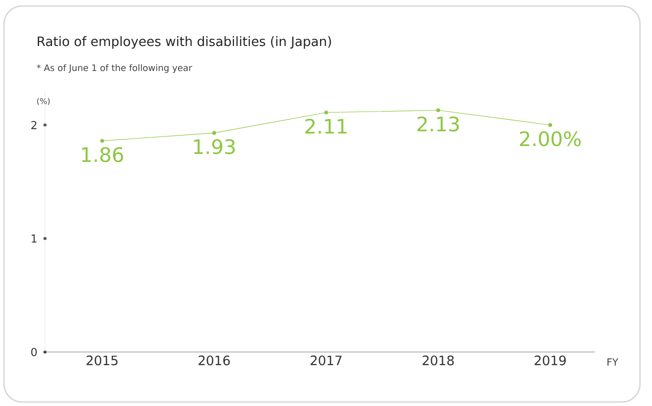 The width and height of the screenshot is (652, 406). Describe the element at coordinates (550, 361) in the screenshot. I see `x-tick-label: 2019` at that location.